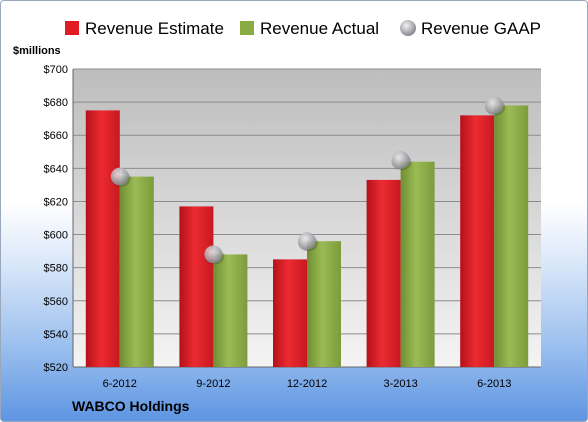 This screenshot has height=422, width=588. I want to click on company-name: WABCO Holdings, so click(131, 406).